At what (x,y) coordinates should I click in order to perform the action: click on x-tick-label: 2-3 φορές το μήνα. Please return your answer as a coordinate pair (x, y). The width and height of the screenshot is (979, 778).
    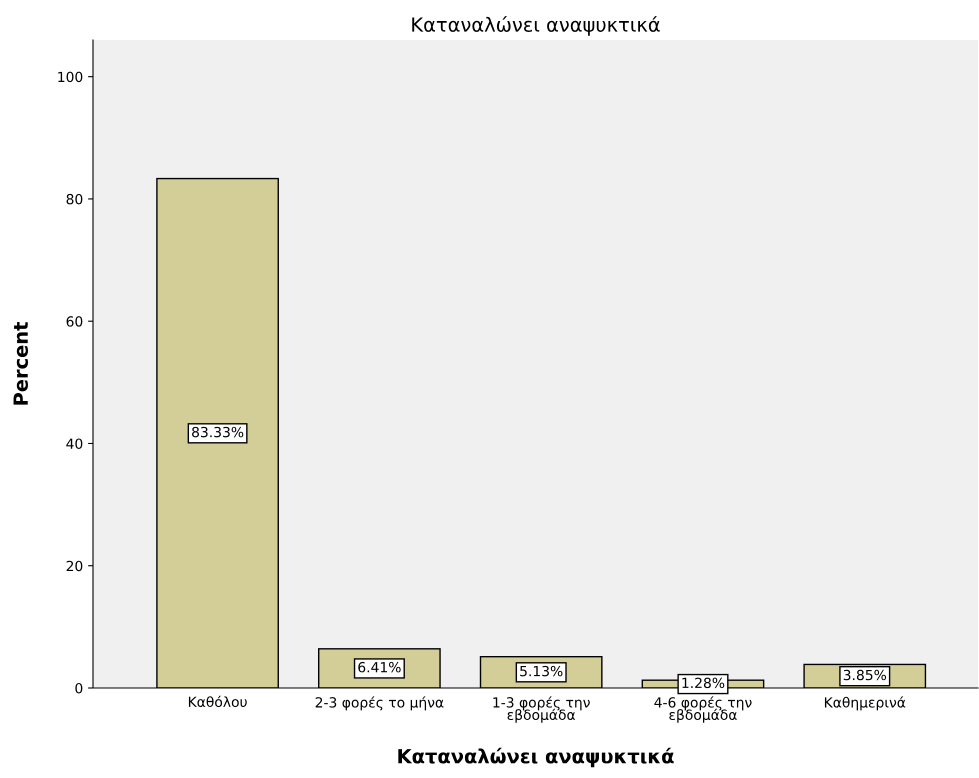
    Looking at the image, I should click on (380, 703).